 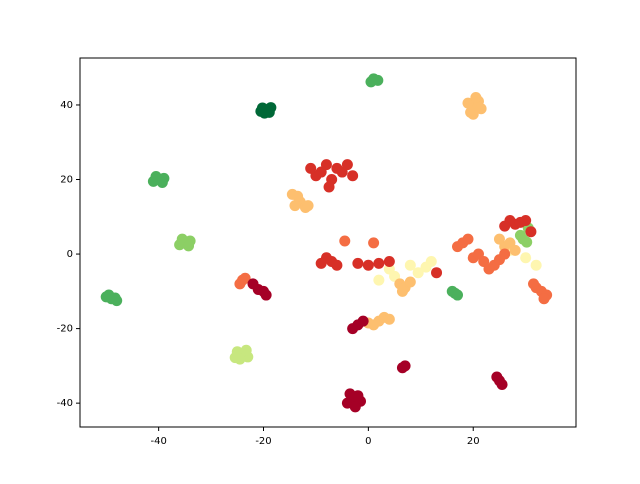 I want to click on y-tick-label: 40, so click(x=66, y=105).